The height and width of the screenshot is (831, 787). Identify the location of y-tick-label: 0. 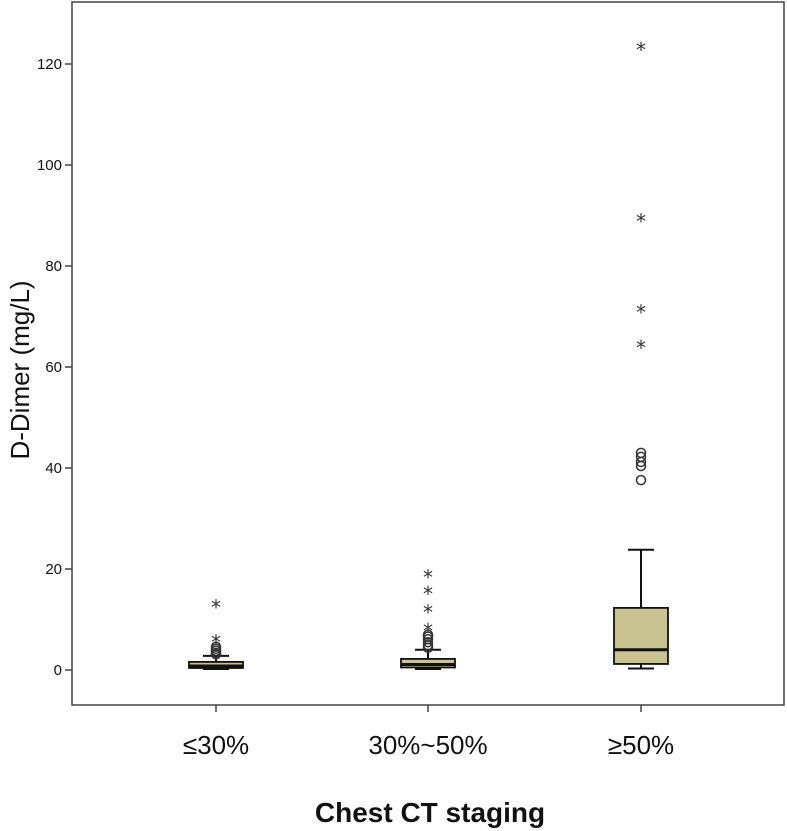
(58, 670).